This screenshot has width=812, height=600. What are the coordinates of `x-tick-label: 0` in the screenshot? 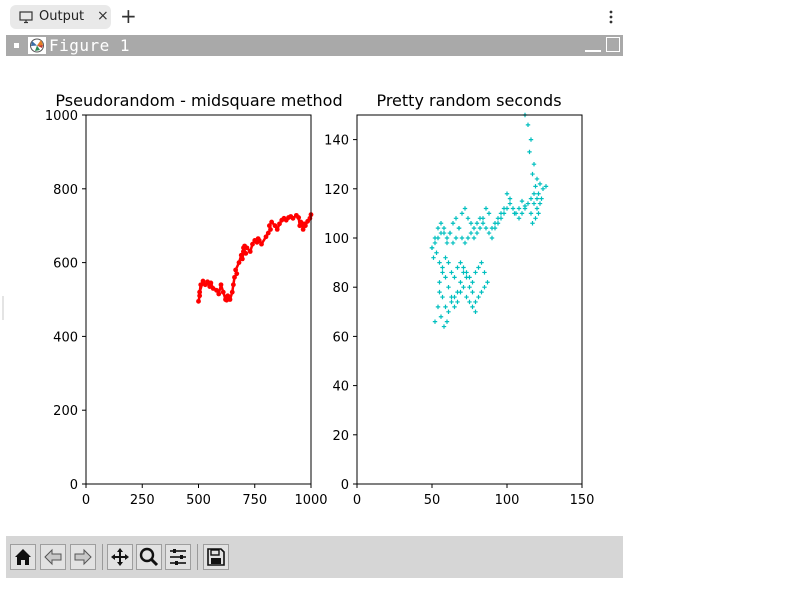 It's located at (357, 500).